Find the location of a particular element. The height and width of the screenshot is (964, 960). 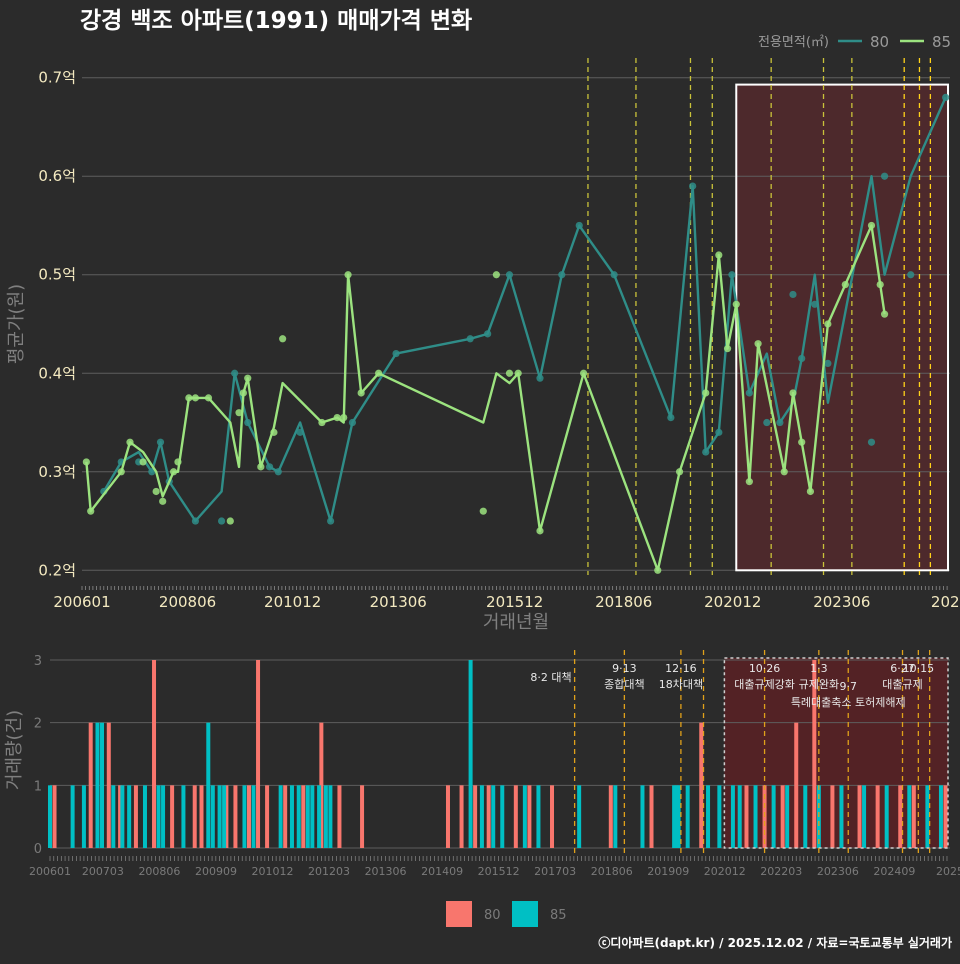

policy-annotation-date: 9·13 is located at coordinates (624, 668).